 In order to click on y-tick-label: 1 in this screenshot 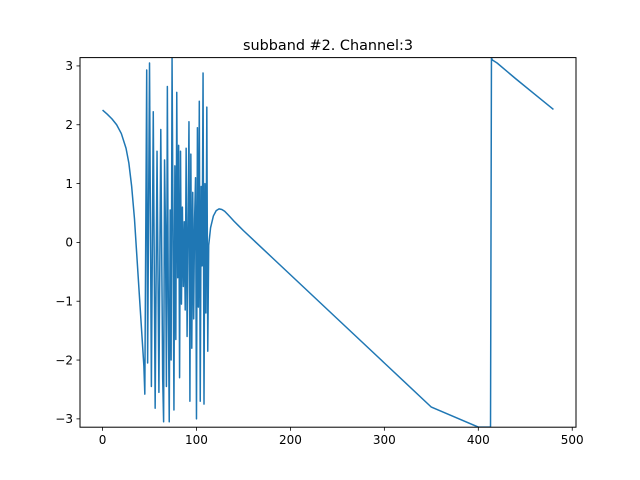, I will do `click(69, 184)`.